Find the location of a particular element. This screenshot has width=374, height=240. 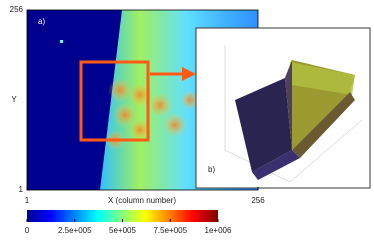

heatmap-hotspots is located at coordinates (152, 114).